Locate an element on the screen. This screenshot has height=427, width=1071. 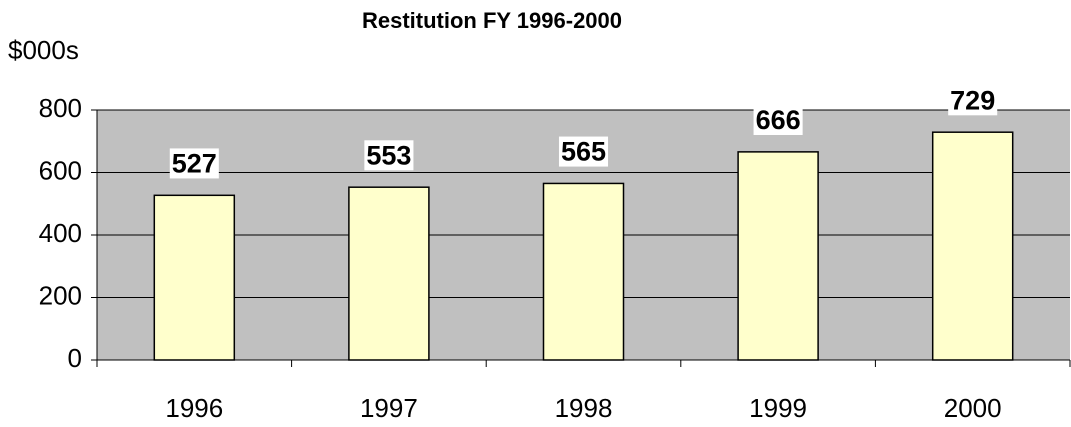
y-tick-label: 800 is located at coordinates (60, 108).